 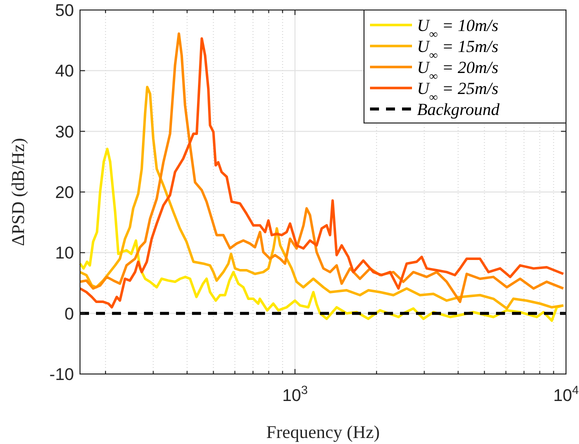 What do you see at coordinates (566, 394) in the screenshot?
I see `x-tick-label: 10$^{4}$` at bounding box center [566, 394].